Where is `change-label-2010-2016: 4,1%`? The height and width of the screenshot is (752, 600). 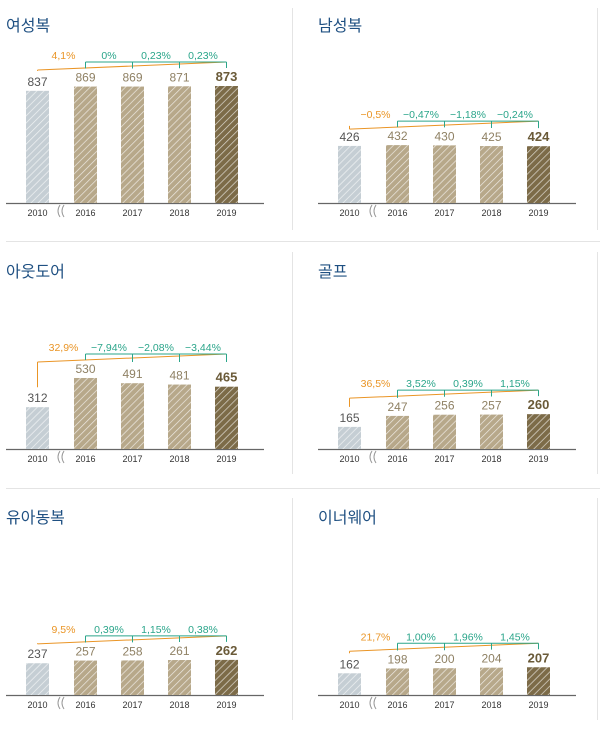
change-label-2010-2016: 4,1% is located at coordinates (64, 56).